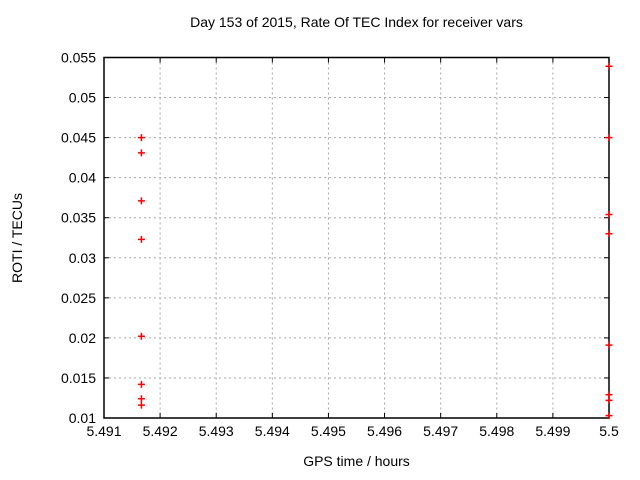 This screenshot has width=640, height=480. I want to click on y-tick-label: 0.055, so click(78, 58).